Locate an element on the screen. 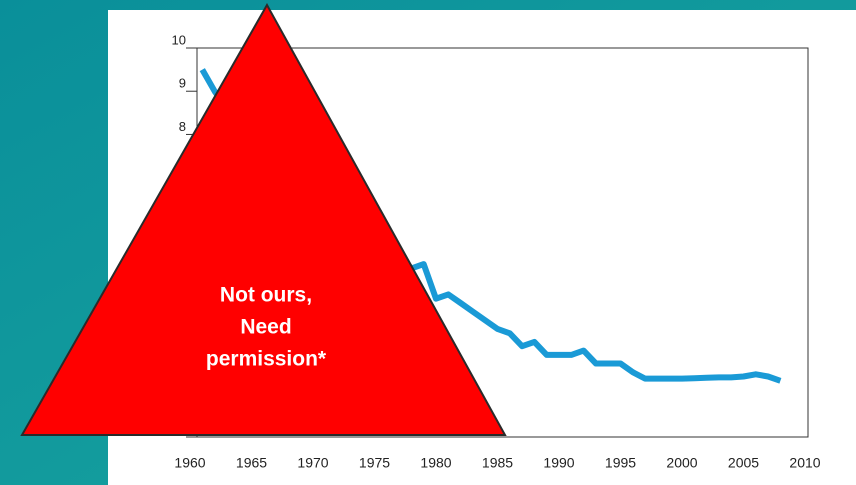 The height and width of the screenshot is (485, 856). x-tick-label: 2010 is located at coordinates (804, 463).